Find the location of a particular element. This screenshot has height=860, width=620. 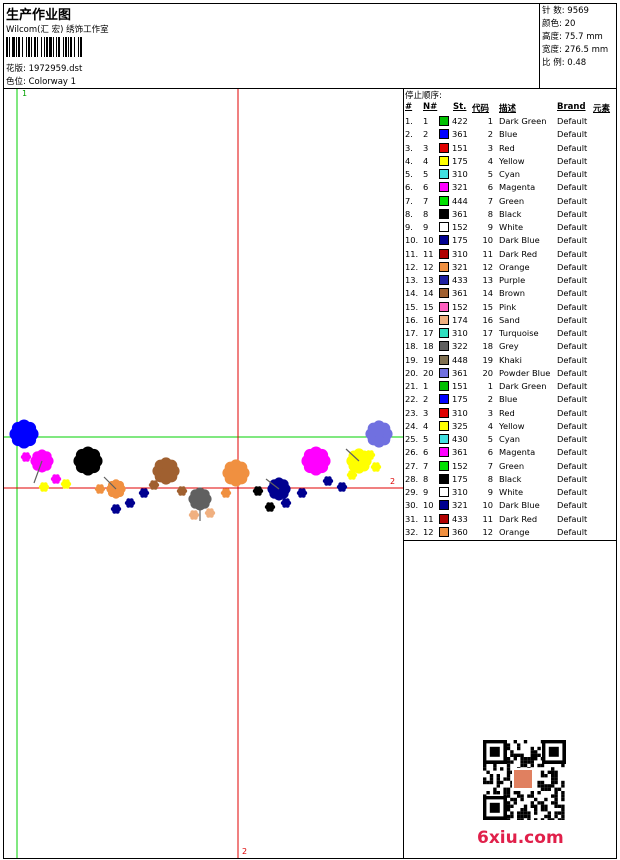

row-index: 32. is located at coordinates (412, 531).